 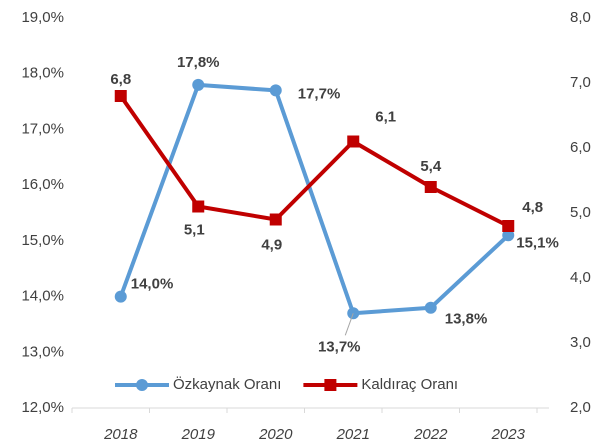 I want to click on data-label: 15,1%, so click(x=537, y=242).